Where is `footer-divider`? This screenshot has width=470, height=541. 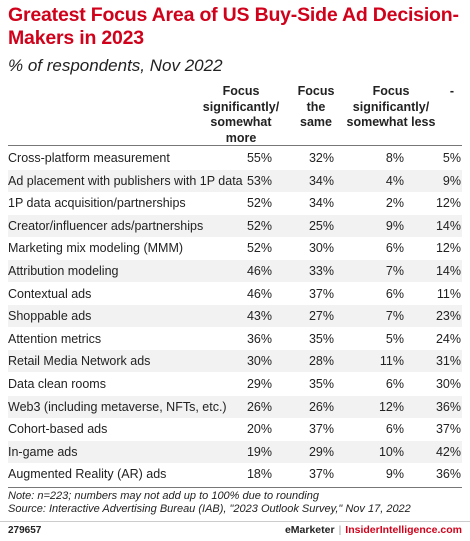
footer-divider is located at coordinates (235, 521).